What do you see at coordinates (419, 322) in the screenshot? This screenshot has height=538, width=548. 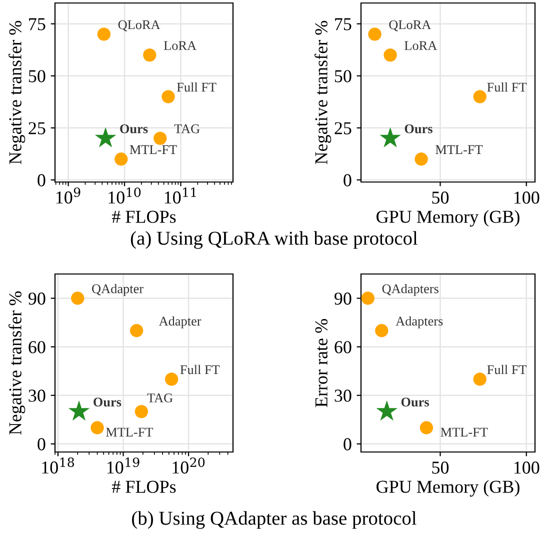 I see `series-label: Adapters` at bounding box center [419, 322].